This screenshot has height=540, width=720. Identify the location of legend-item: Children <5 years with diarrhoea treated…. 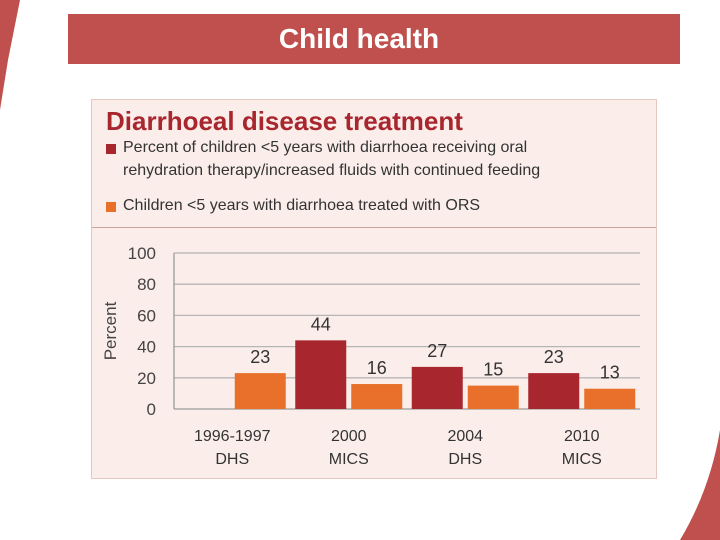
(344, 207).